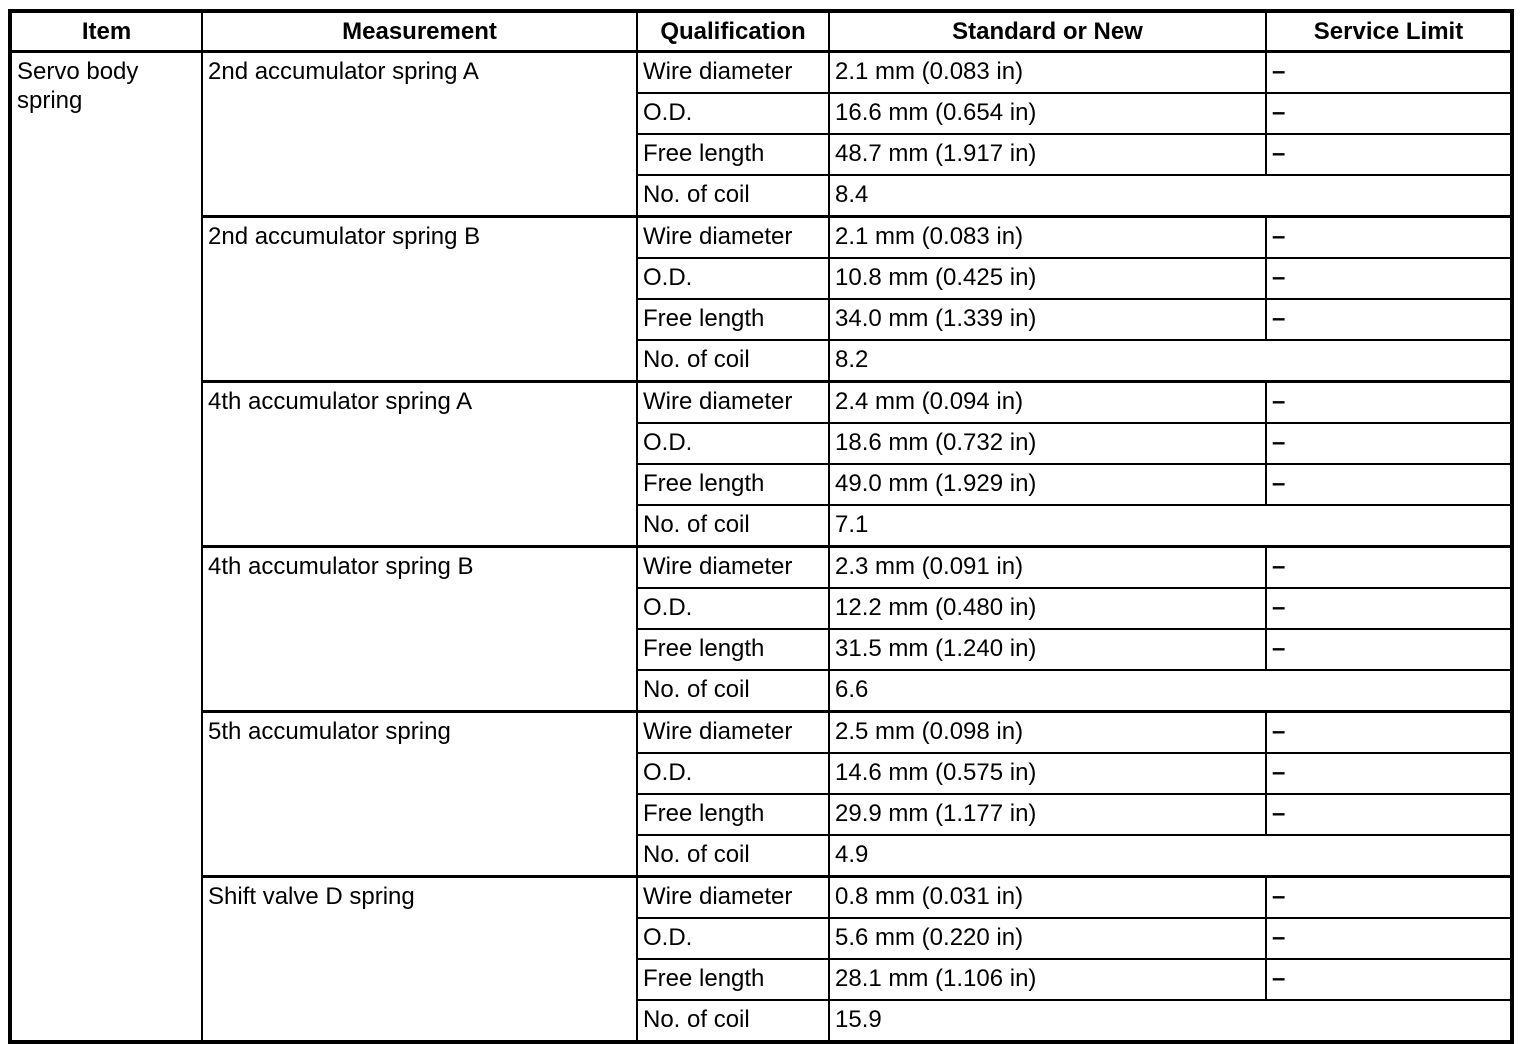  I want to click on table-row: Free length 34.0 mm (1.339 in) –, so click(761, 319).